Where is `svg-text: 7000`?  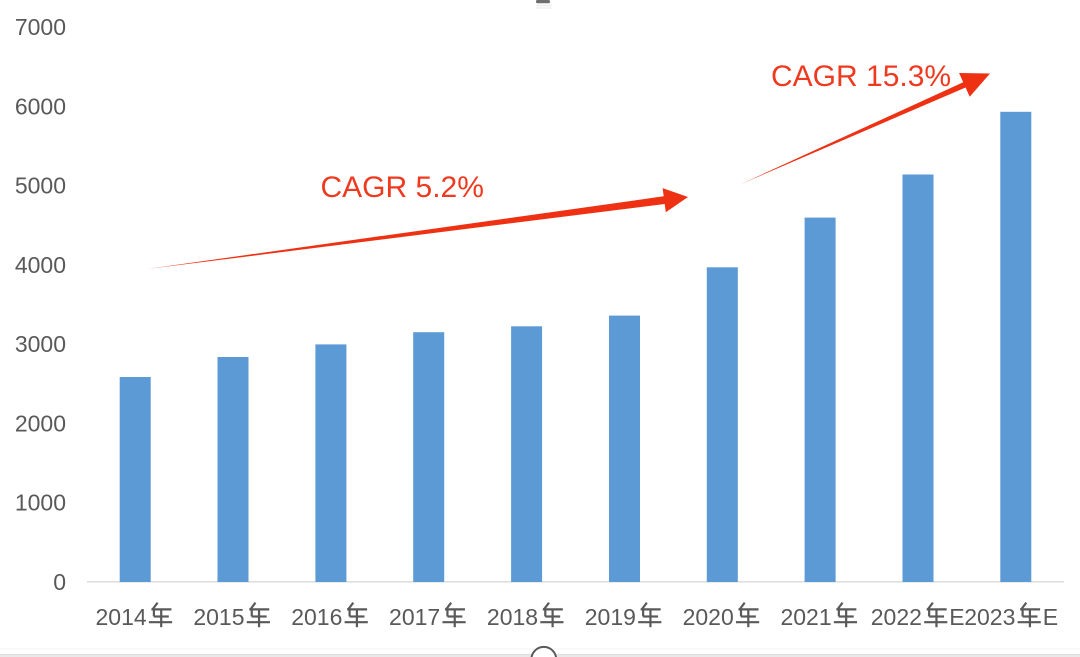
svg-text: 7000 is located at coordinates (40, 27).